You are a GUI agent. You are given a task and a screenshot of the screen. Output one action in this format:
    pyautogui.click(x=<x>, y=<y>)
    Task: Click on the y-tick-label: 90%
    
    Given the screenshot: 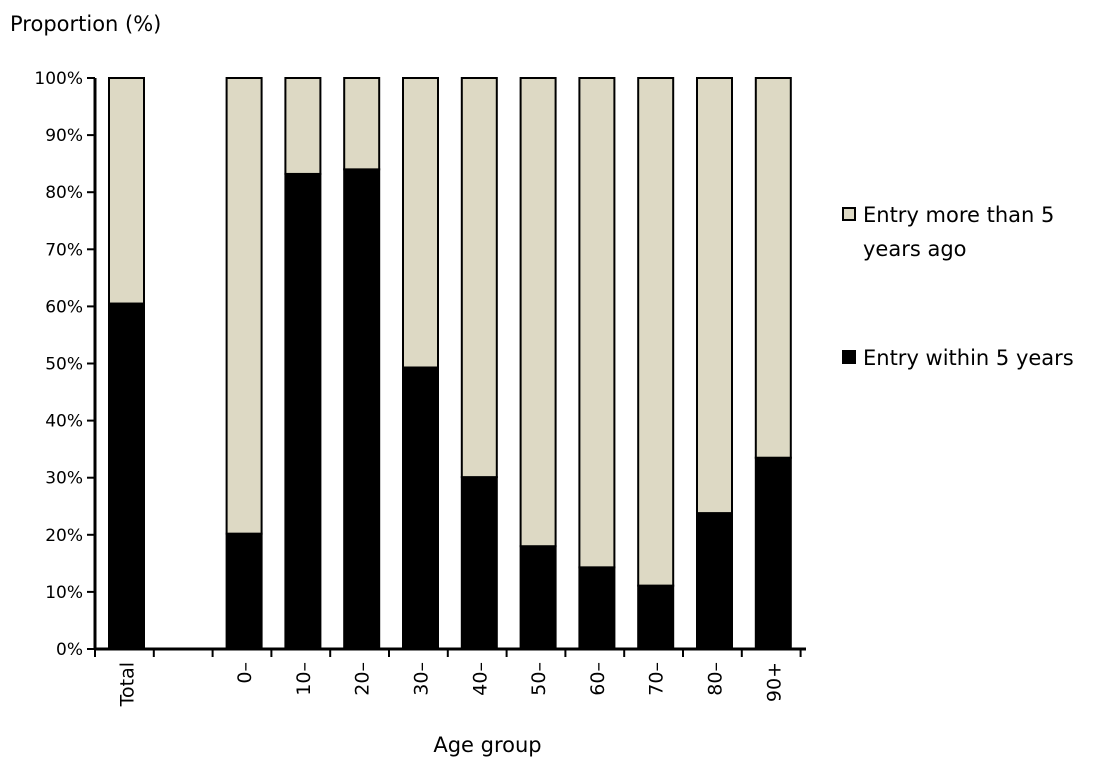 What is the action you would take?
    pyautogui.click(x=64, y=136)
    